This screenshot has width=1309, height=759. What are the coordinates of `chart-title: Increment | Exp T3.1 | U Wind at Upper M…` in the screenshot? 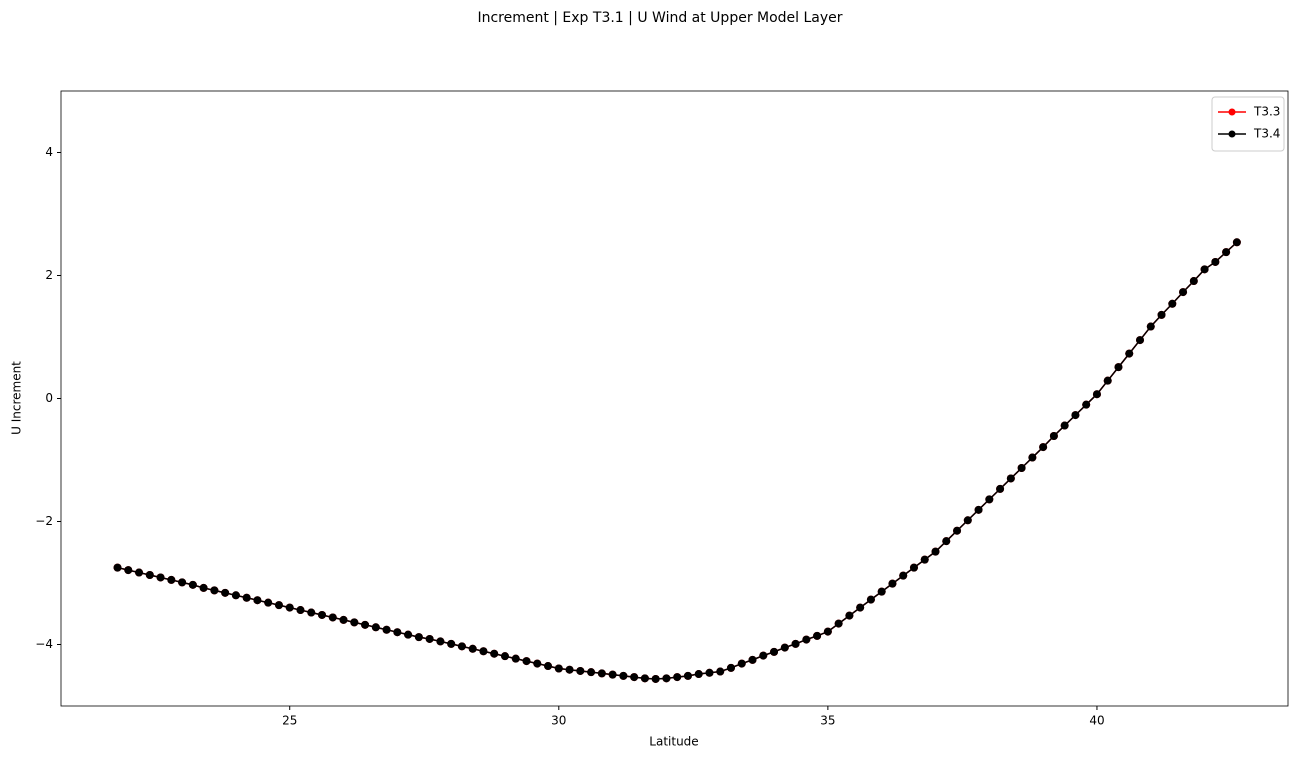 It's located at (659, 18).